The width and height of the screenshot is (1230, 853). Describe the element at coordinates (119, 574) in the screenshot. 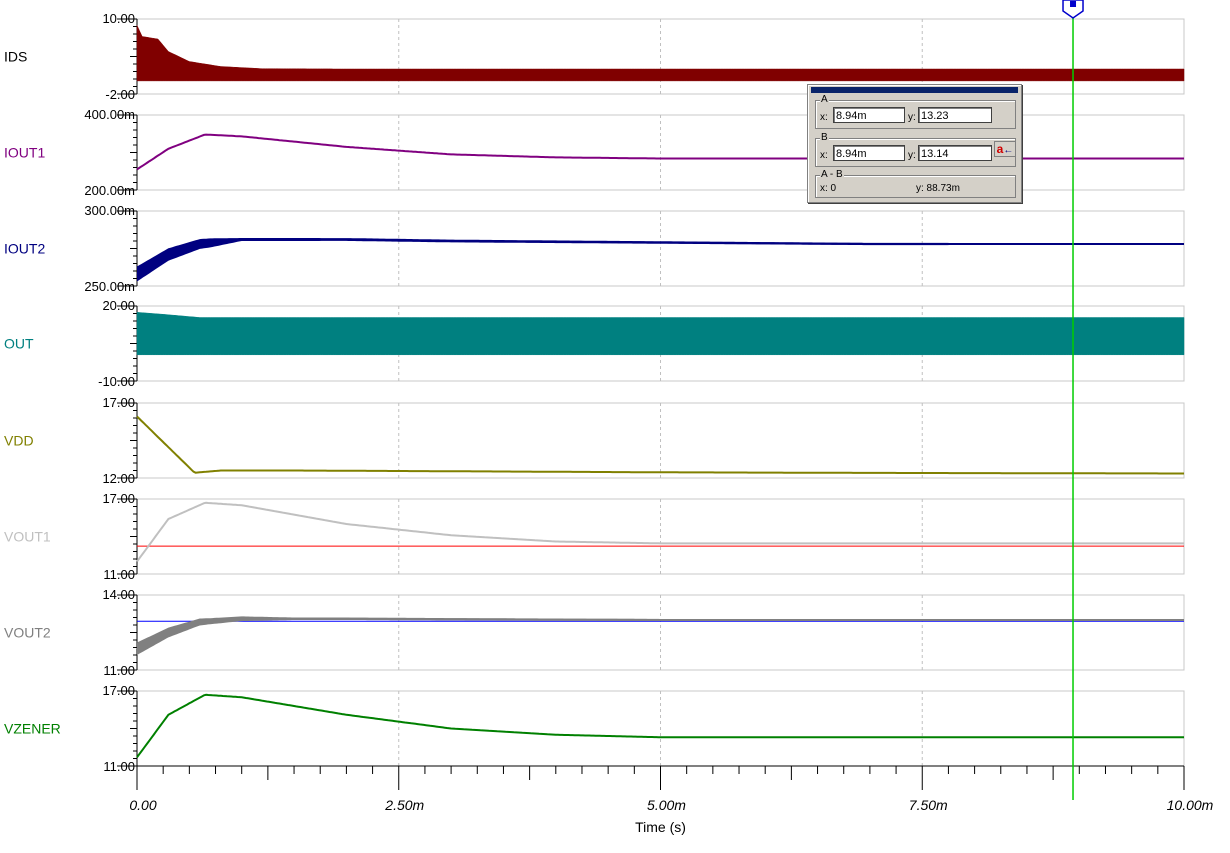

I see `y-tick-label-bottom-vout1: 11.00` at that location.